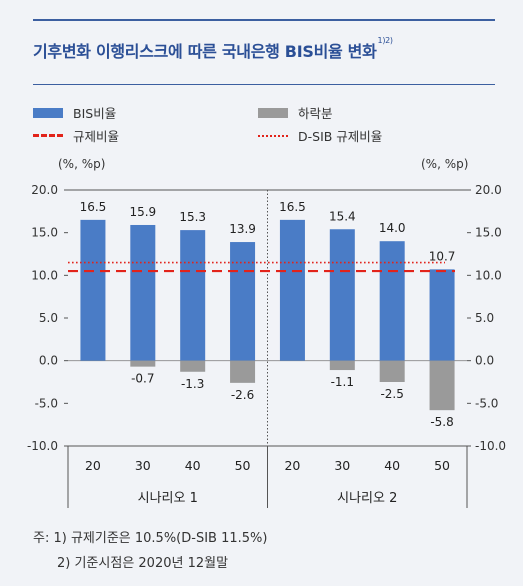  I want to click on decline-value-label: -1.3, so click(192, 384).